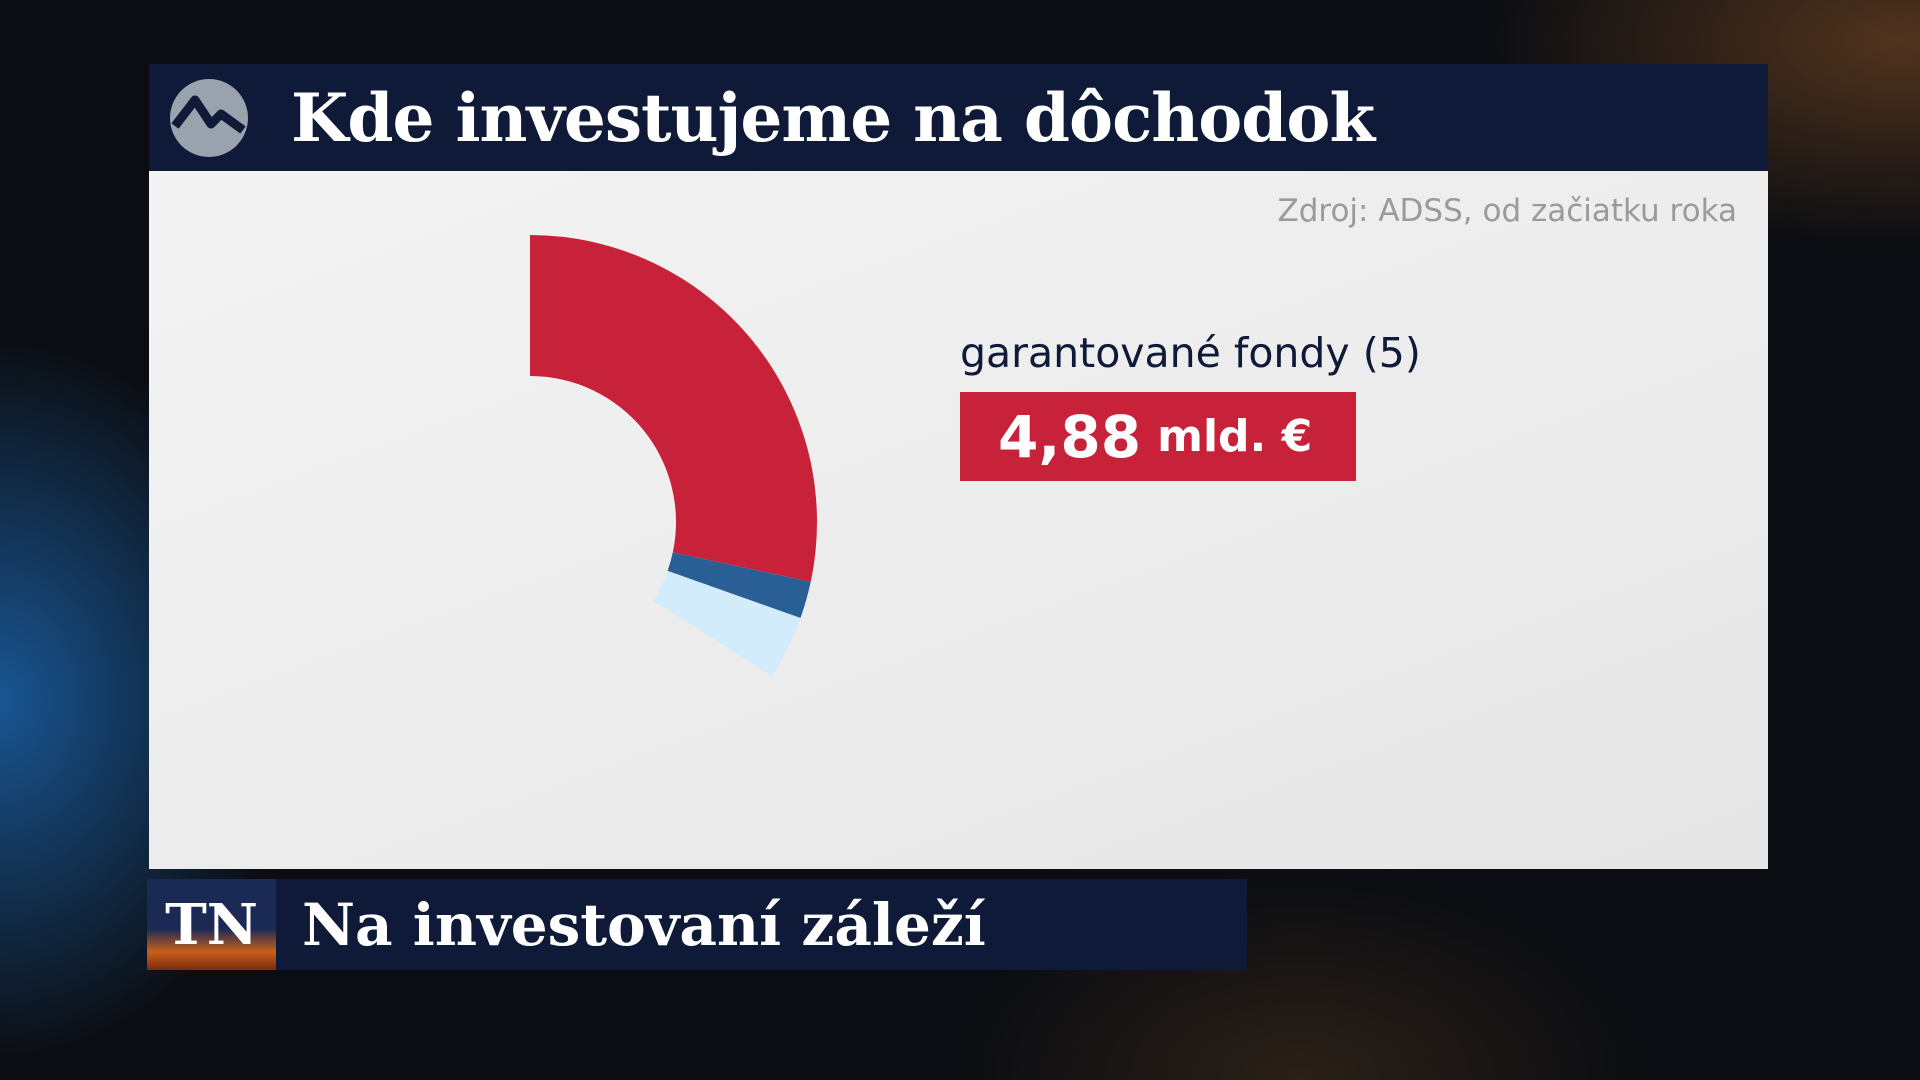 The width and height of the screenshot is (1920, 1080). I want to click on source-note: Zdroj: ADSS, od začiatku roka, so click(1507, 211).